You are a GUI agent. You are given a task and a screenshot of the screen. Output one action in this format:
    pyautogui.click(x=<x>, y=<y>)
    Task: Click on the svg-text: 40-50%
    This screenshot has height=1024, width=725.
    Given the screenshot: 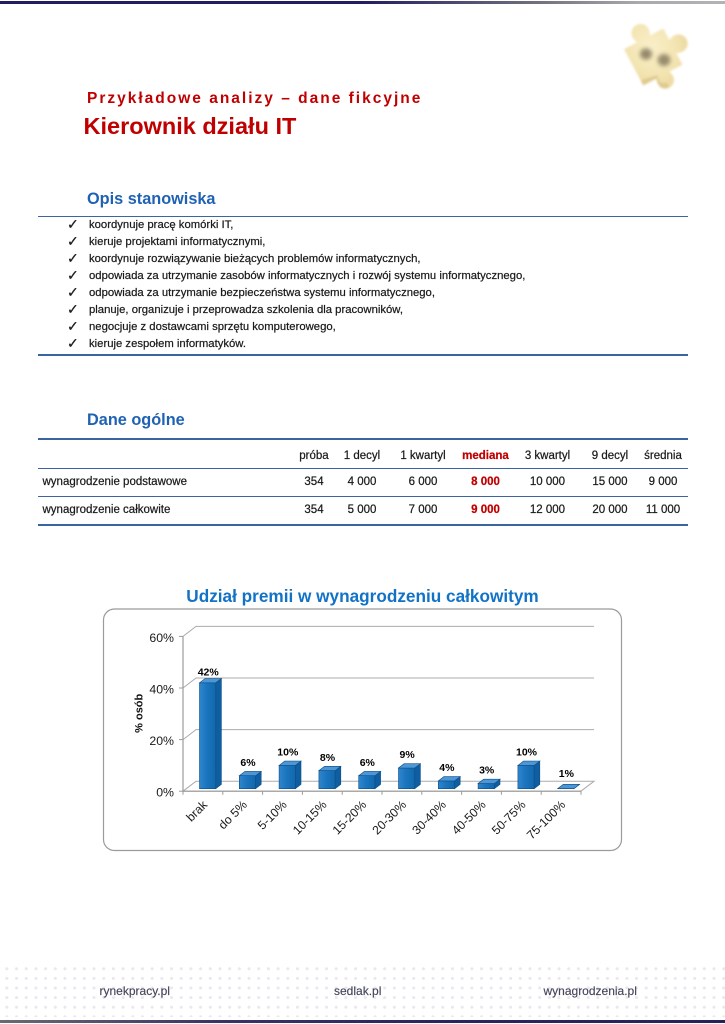 What is the action you would take?
    pyautogui.click(x=469, y=818)
    